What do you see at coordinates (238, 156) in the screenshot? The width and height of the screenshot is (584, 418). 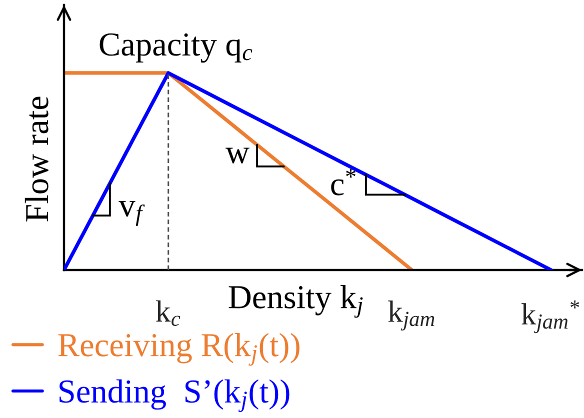 I see `annotation: w` at bounding box center [238, 156].